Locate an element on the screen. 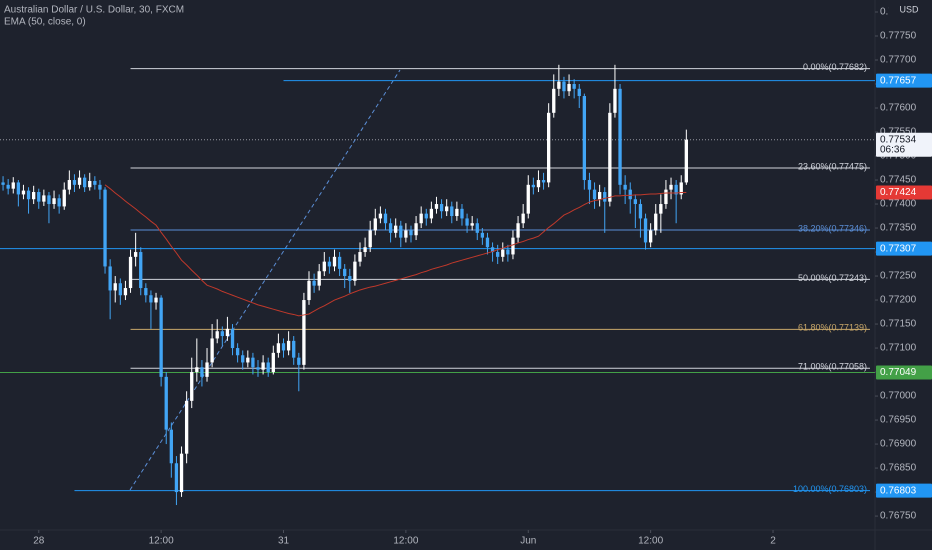 The width and height of the screenshot is (932, 550). y-tick-label: 0.77350 is located at coordinates (898, 228).